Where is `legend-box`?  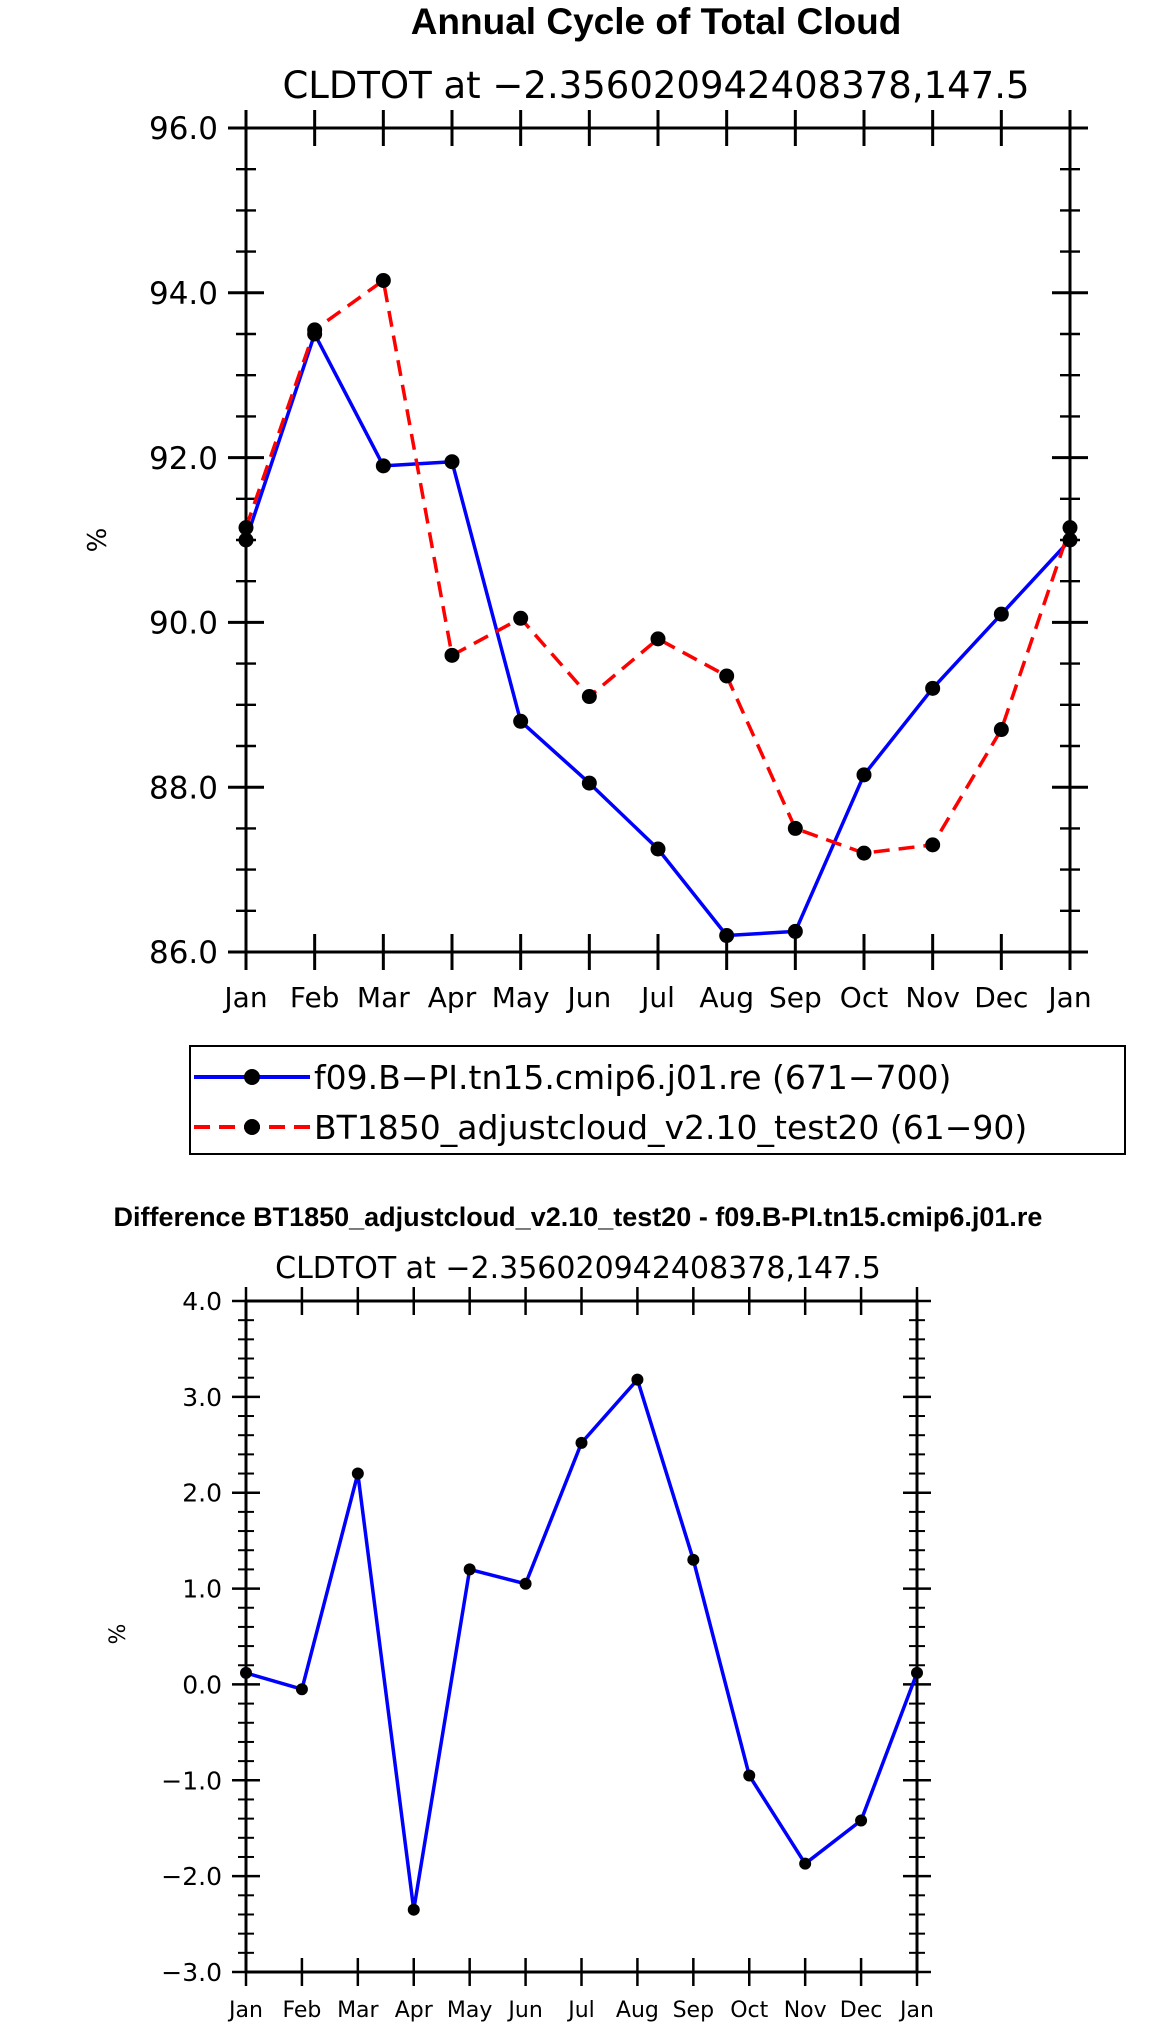
legend-box is located at coordinates (657, 1100).